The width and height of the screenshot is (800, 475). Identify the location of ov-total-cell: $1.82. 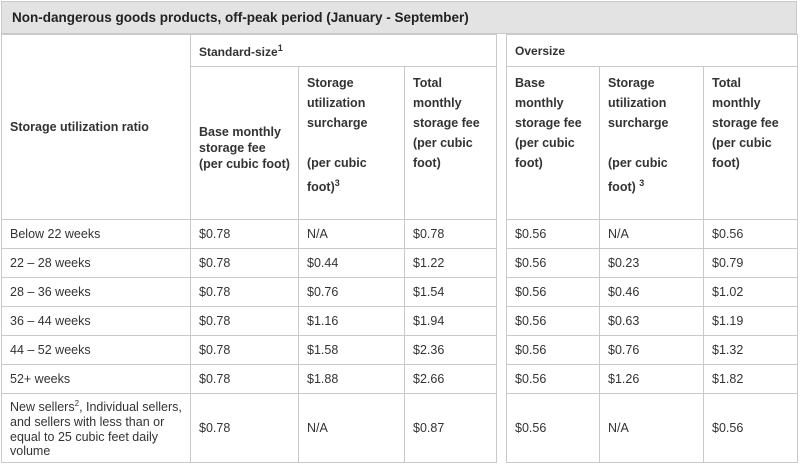
(751, 379).